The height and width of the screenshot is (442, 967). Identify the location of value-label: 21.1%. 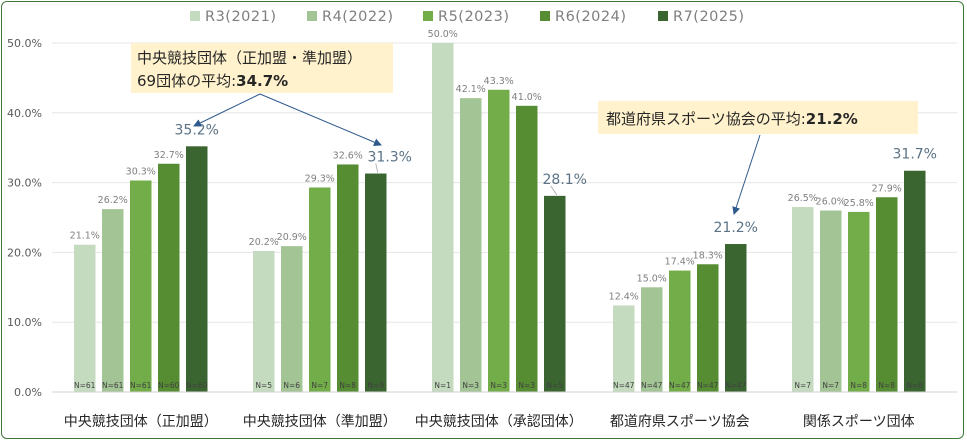
(85, 236).